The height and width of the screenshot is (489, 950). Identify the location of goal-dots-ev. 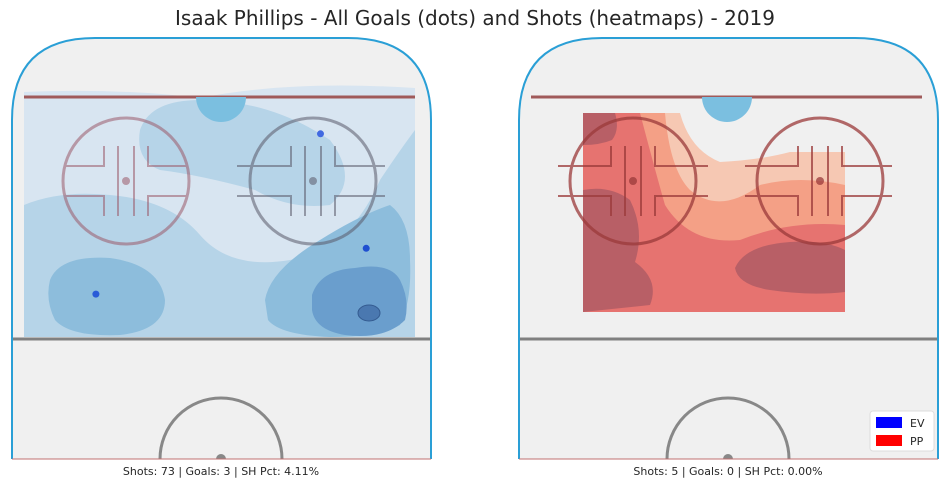
(231, 214).